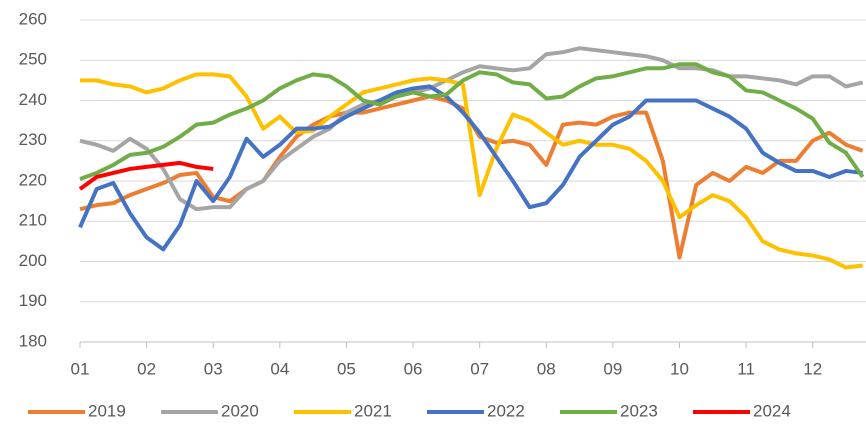  Describe the element at coordinates (213, 368) in the screenshot. I see `x-tick-label: 03` at that location.